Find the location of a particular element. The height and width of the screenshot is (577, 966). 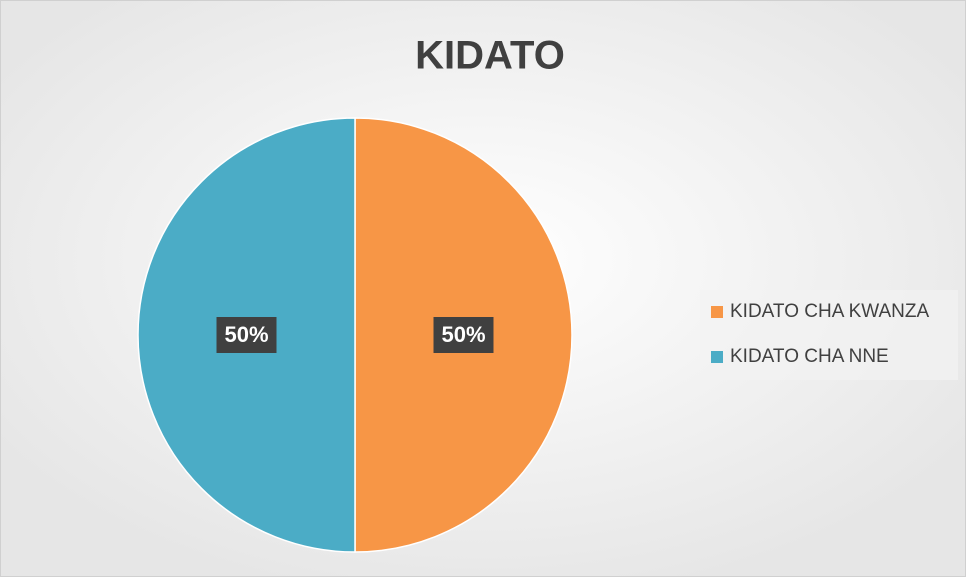

chart-title: KIDATO is located at coordinates (490, 56).